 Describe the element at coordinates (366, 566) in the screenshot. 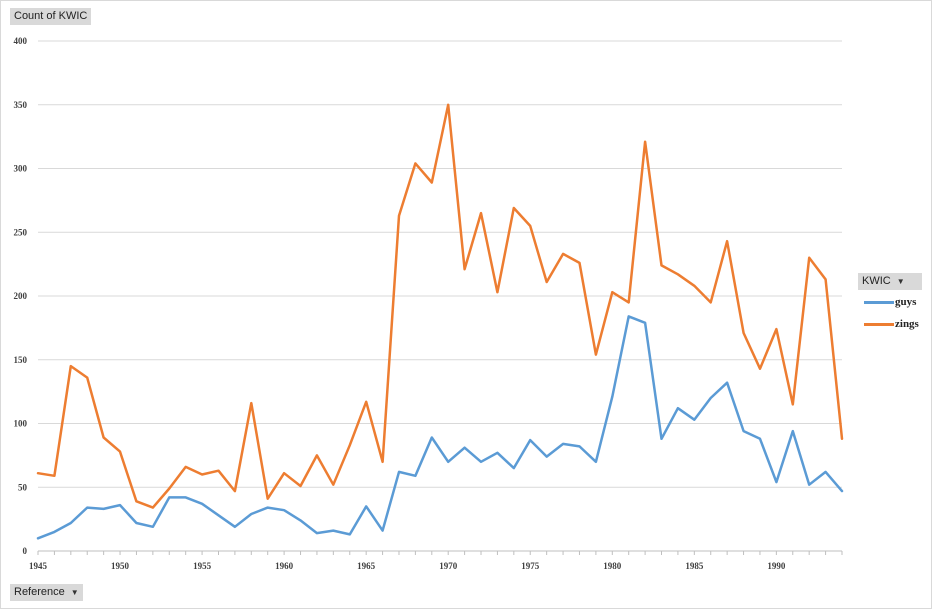

I see `x-tick-label: 1965` at that location.